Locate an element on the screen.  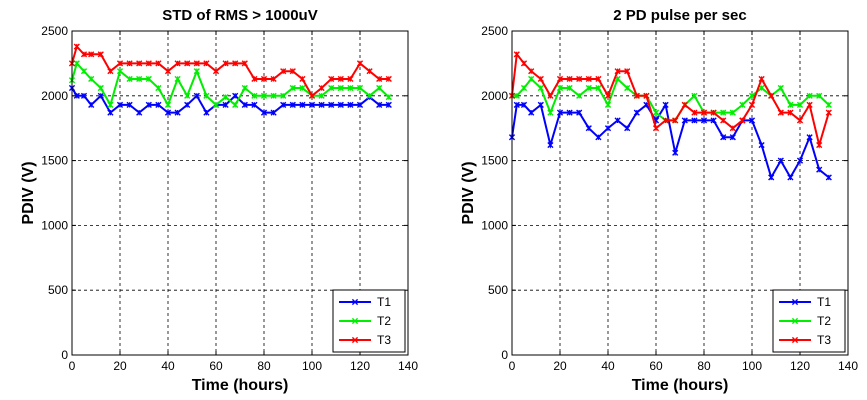
y-tick-label: 0 is located at coordinates (64, 355).